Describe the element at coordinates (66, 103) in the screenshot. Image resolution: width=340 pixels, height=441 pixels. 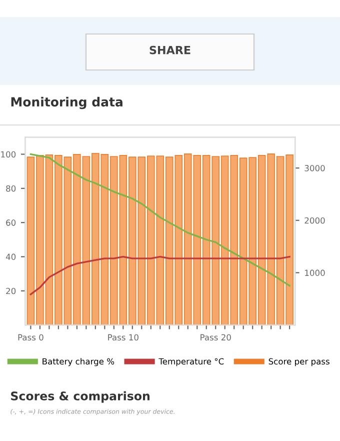
I see `chart-title: Monitoring data` at that location.